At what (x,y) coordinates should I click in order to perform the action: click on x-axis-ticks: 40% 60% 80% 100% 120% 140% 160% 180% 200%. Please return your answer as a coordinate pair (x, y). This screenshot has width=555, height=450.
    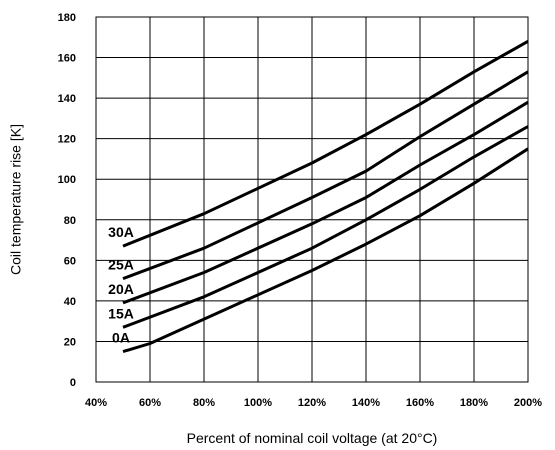
    Looking at the image, I should click on (313, 403).